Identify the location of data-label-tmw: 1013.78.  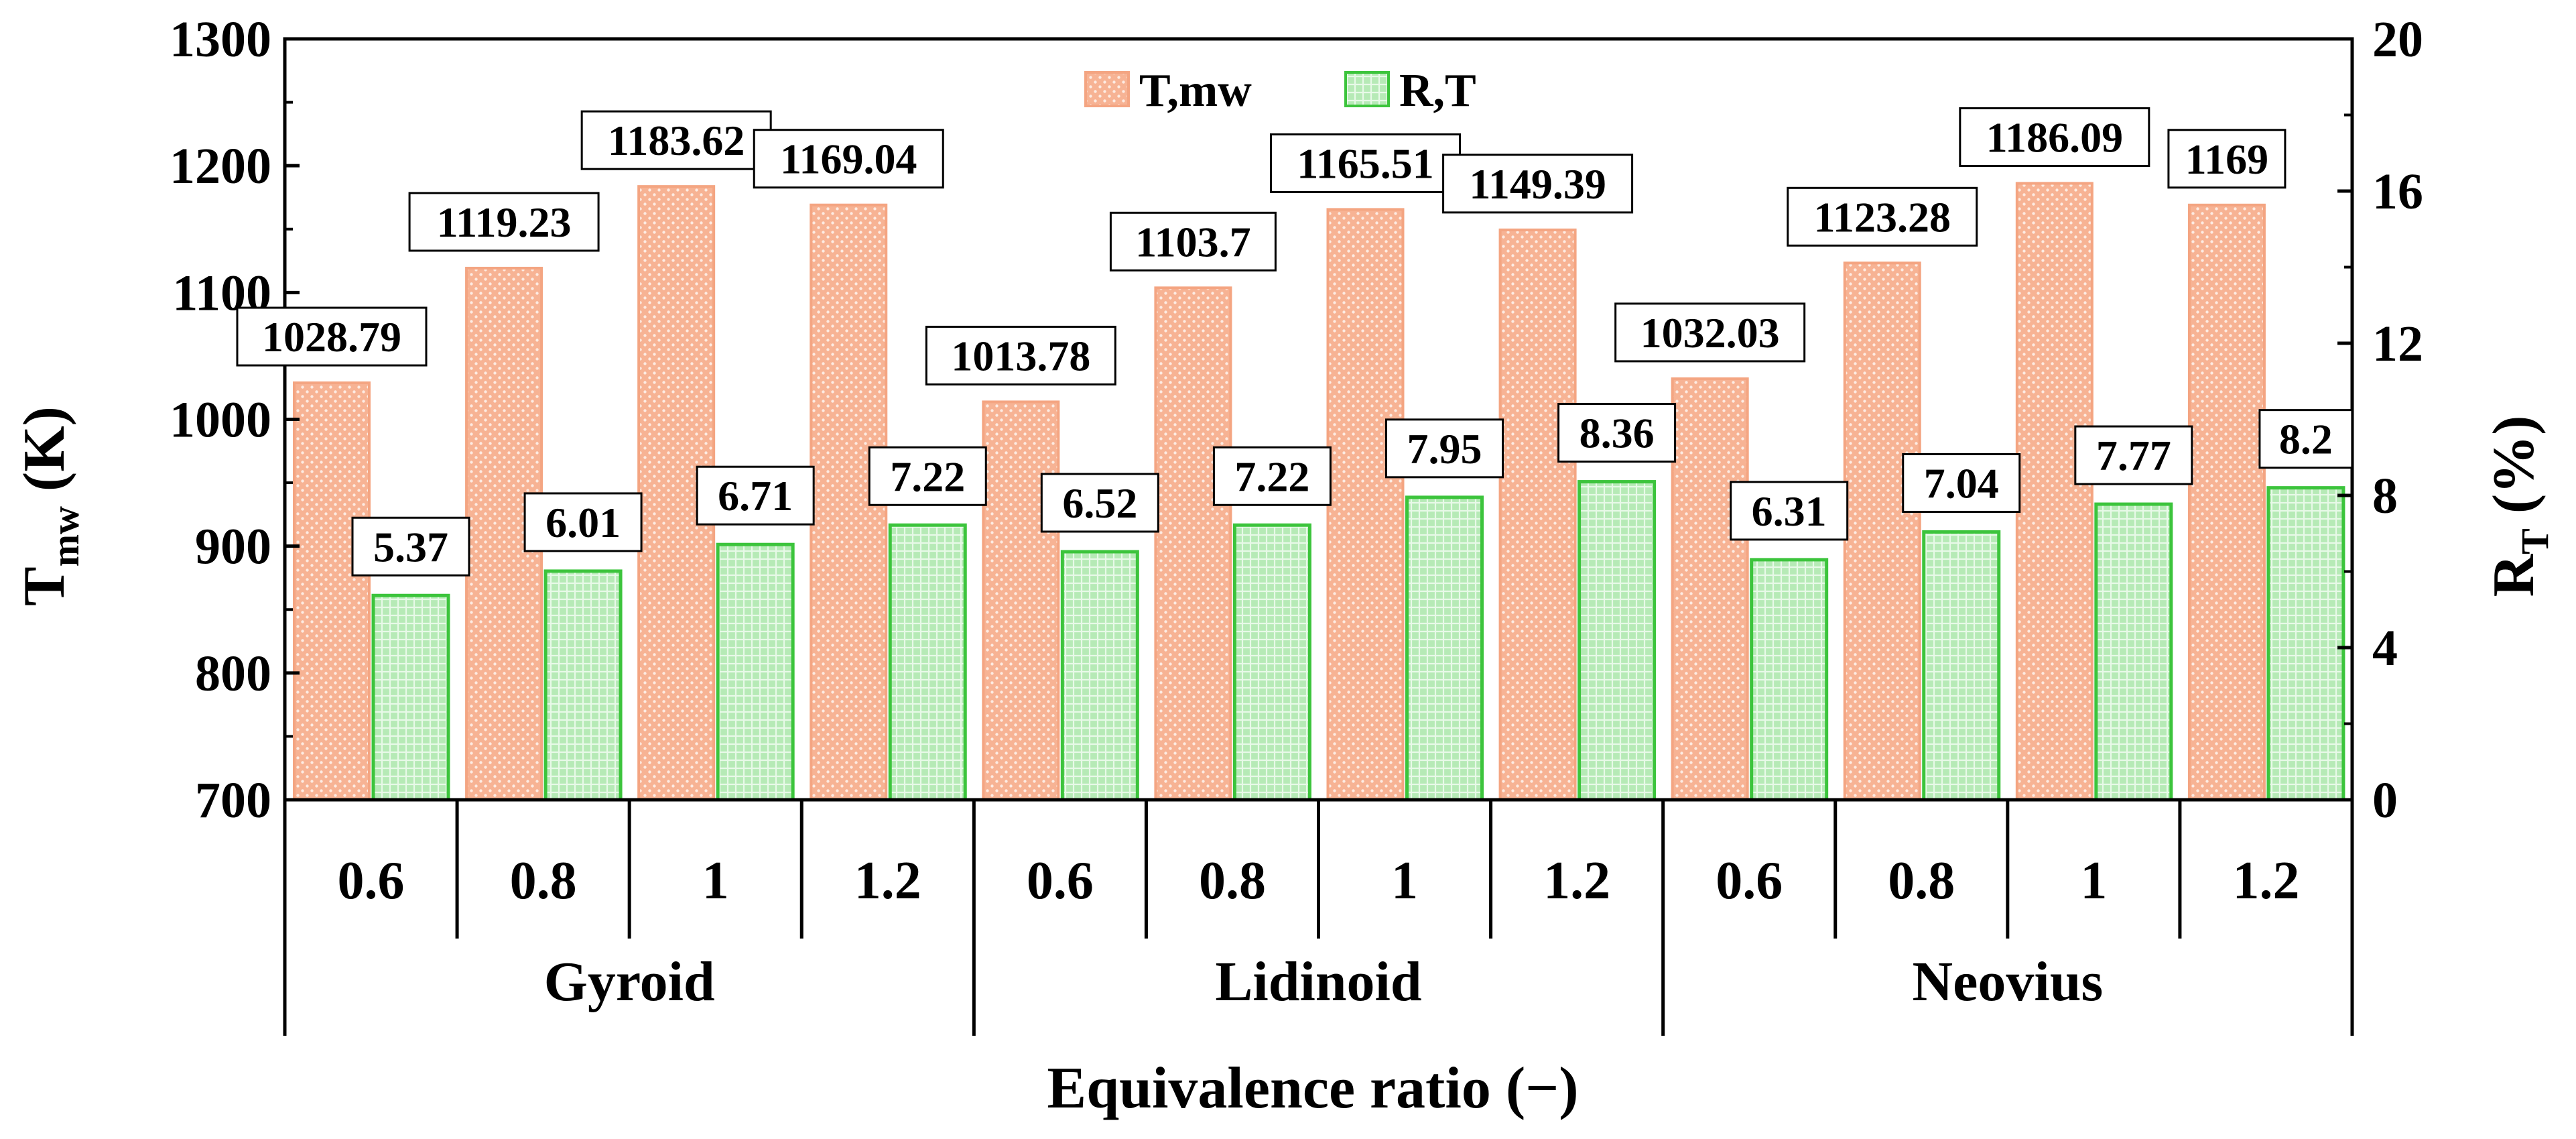
(1020, 355).